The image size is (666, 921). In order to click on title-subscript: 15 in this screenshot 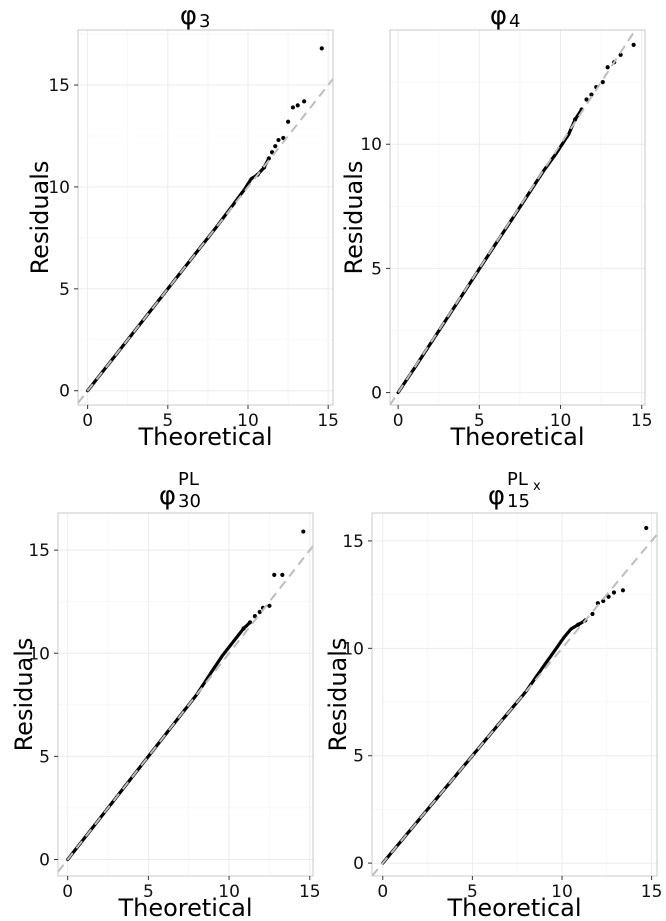, I will do `click(518, 501)`.